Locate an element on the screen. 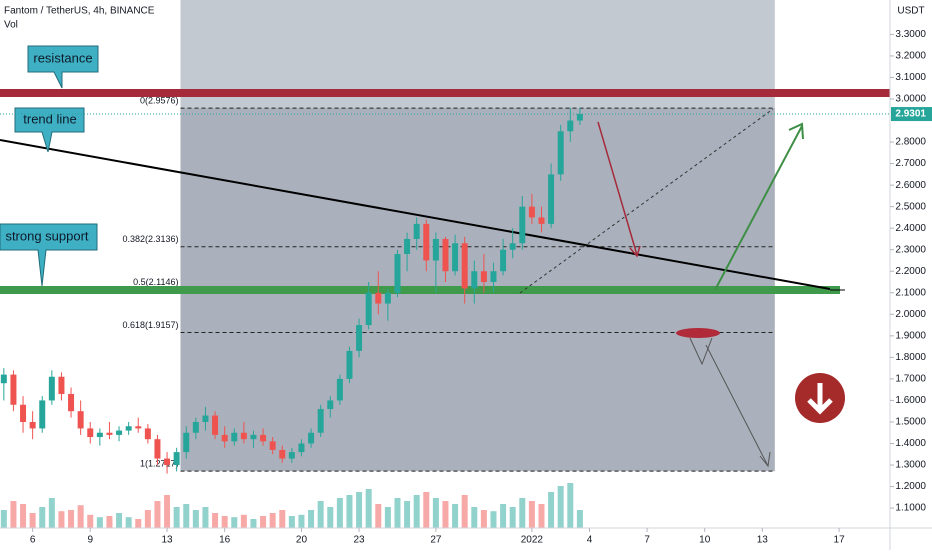 This screenshot has width=932, height=555. x-tick-label: 9 is located at coordinates (90, 540).